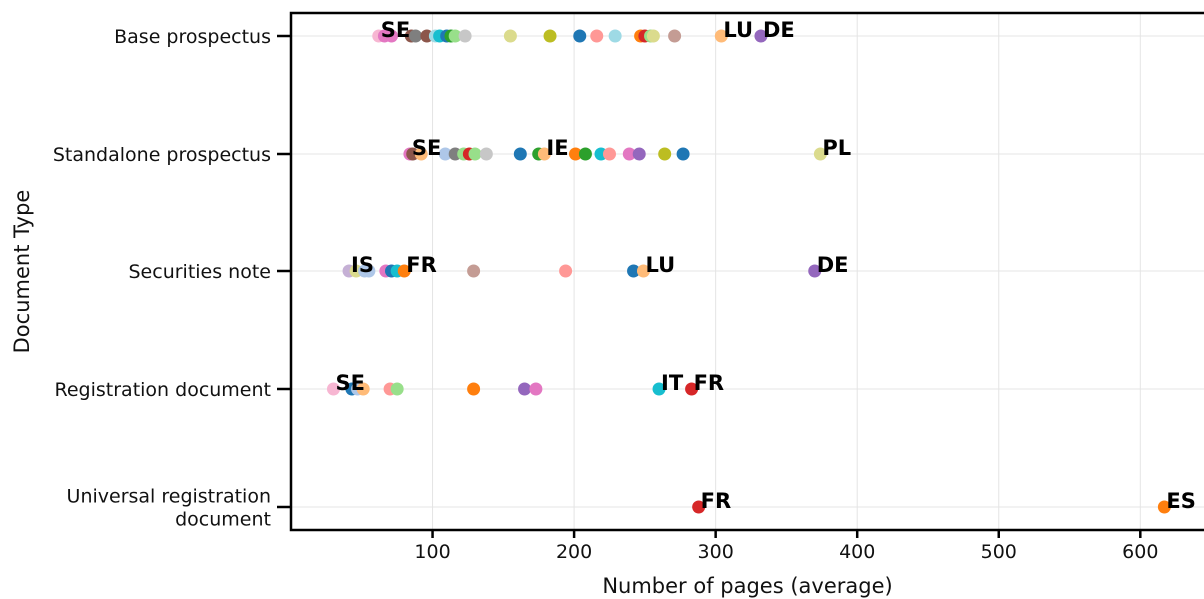 The image size is (1204, 599). Describe the element at coordinates (432, 552) in the screenshot. I see `x-tick-label: 100` at that location.